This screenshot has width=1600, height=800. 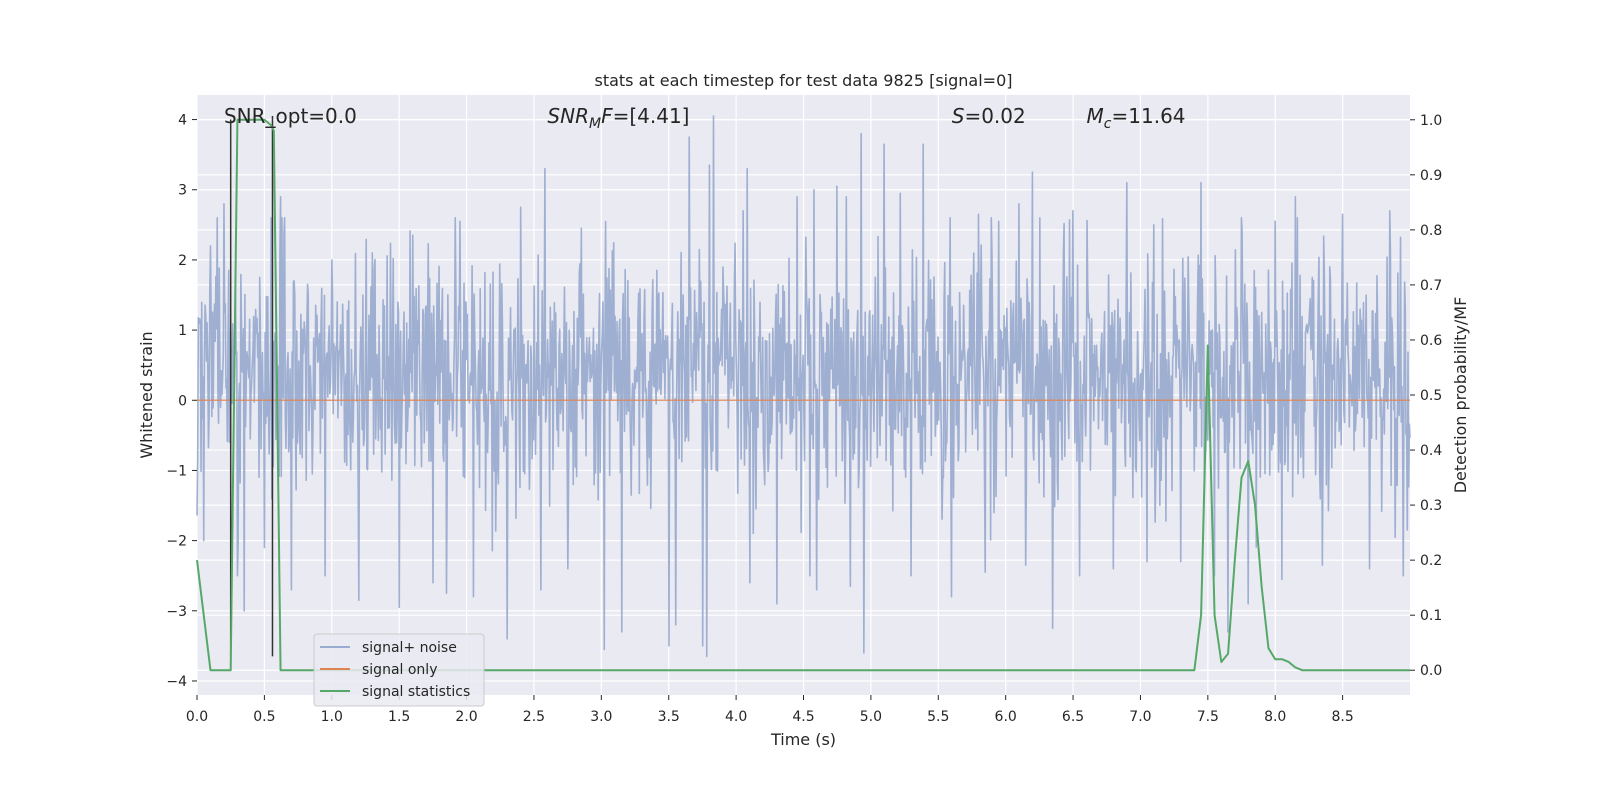 What do you see at coordinates (1342, 717) in the screenshot?
I see `x-tick-label: 8.5` at bounding box center [1342, 717].